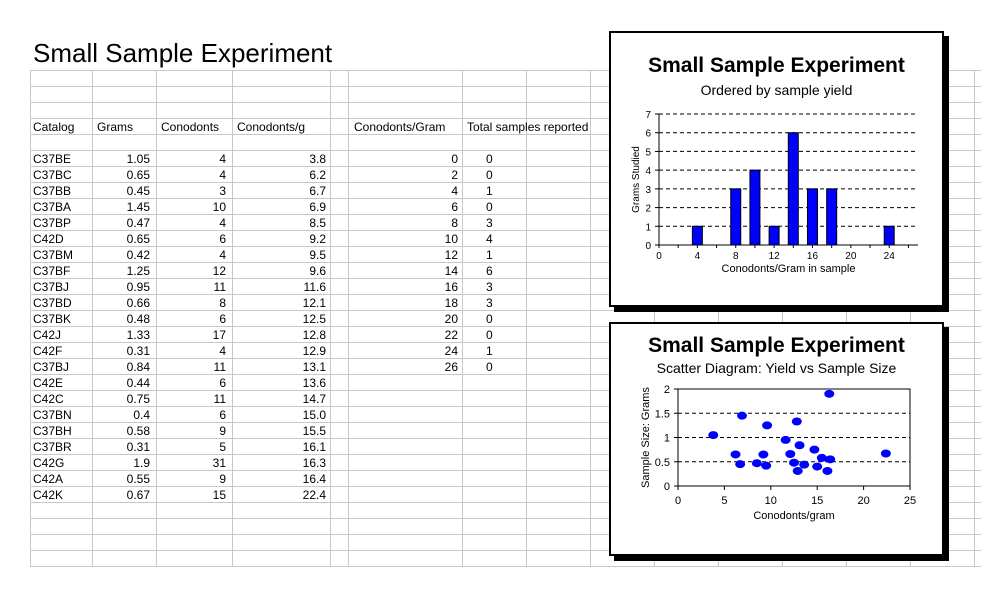 The height and width of the screenshot is (599, 981). What do you see at coordinates (528, 127) in the screenshot?
I see `column-header: Total samples reported` at bounding box center [528, 127].